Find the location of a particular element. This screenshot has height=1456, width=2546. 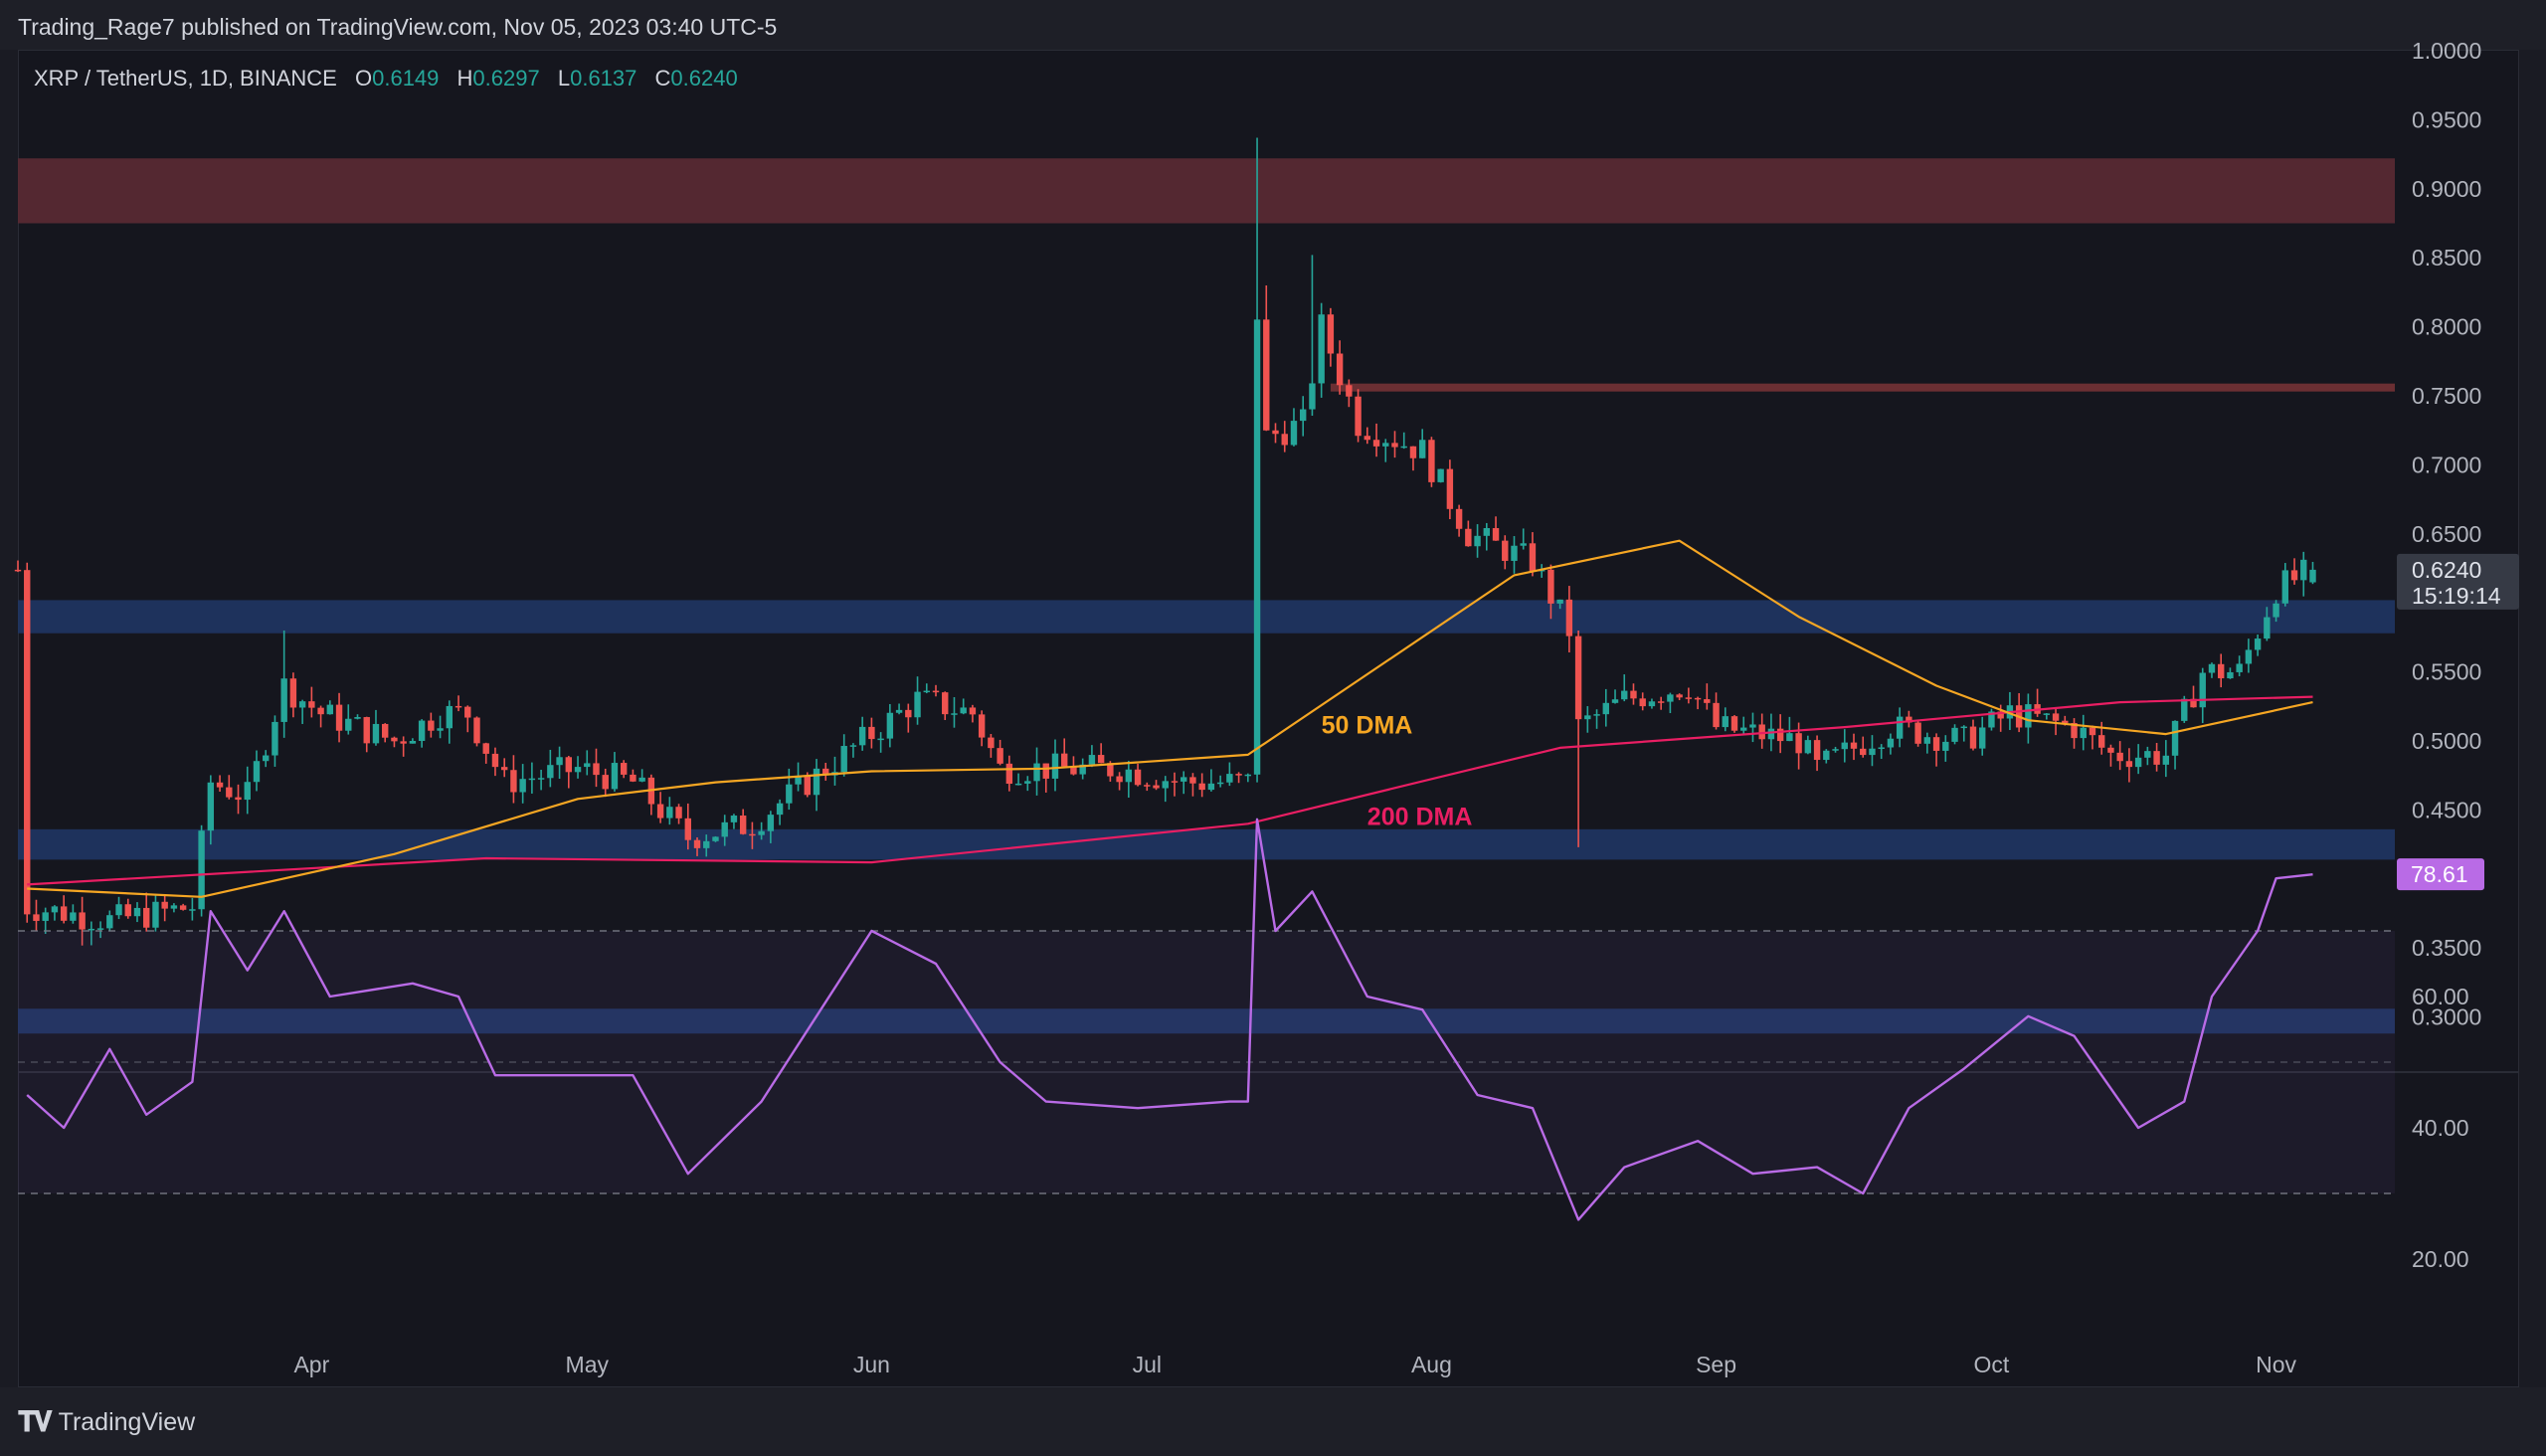

tradingview-logo: 𝐓𝐕 TradingView is located at coordinates (106, 1422).